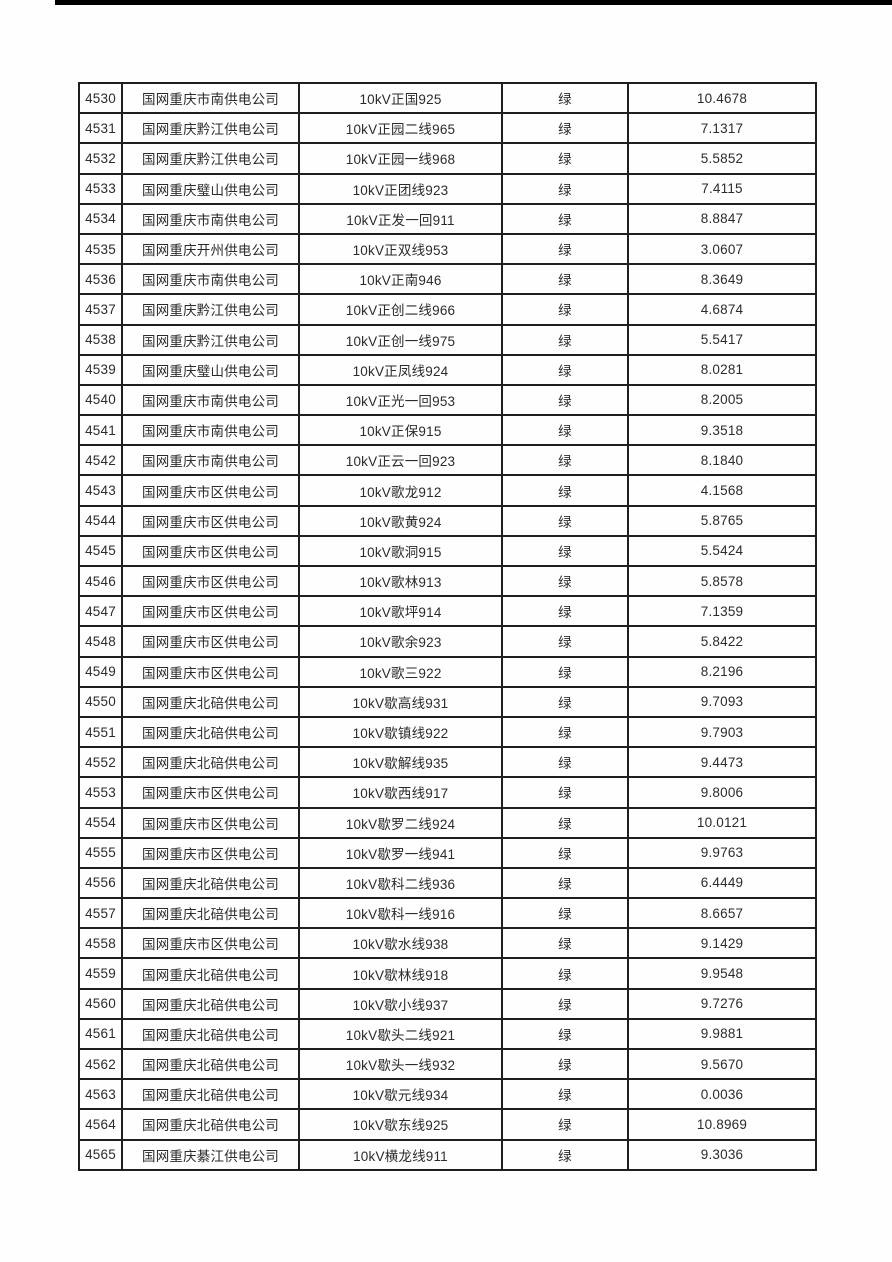 The width and height of the screenshot is (892, 1262). Describe the element at coordinates (400, 611) in the screenshot. I see `line-name-cell: 10kV歌坪914` at that location.